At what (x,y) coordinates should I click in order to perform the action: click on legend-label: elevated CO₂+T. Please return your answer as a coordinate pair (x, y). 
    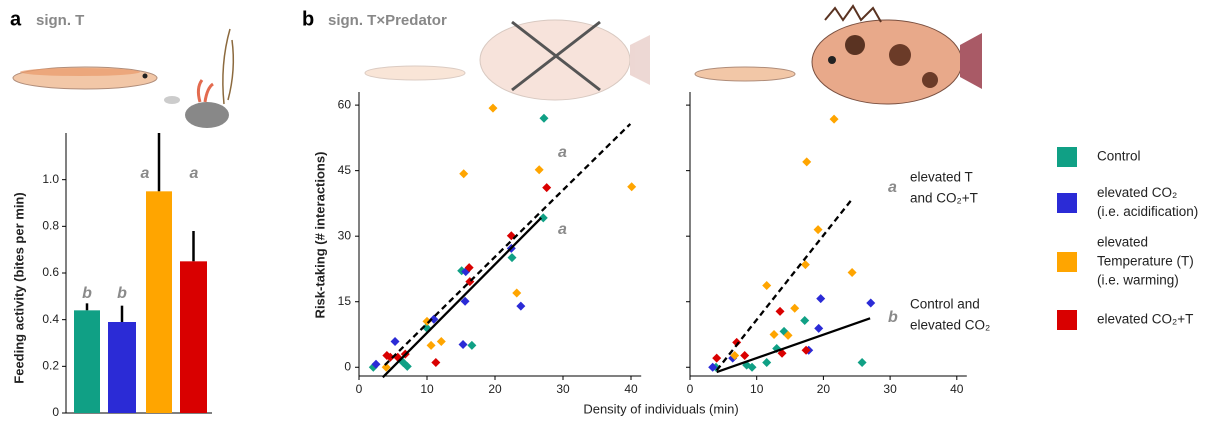
    Looking at the image, I should click on (1145, 319).